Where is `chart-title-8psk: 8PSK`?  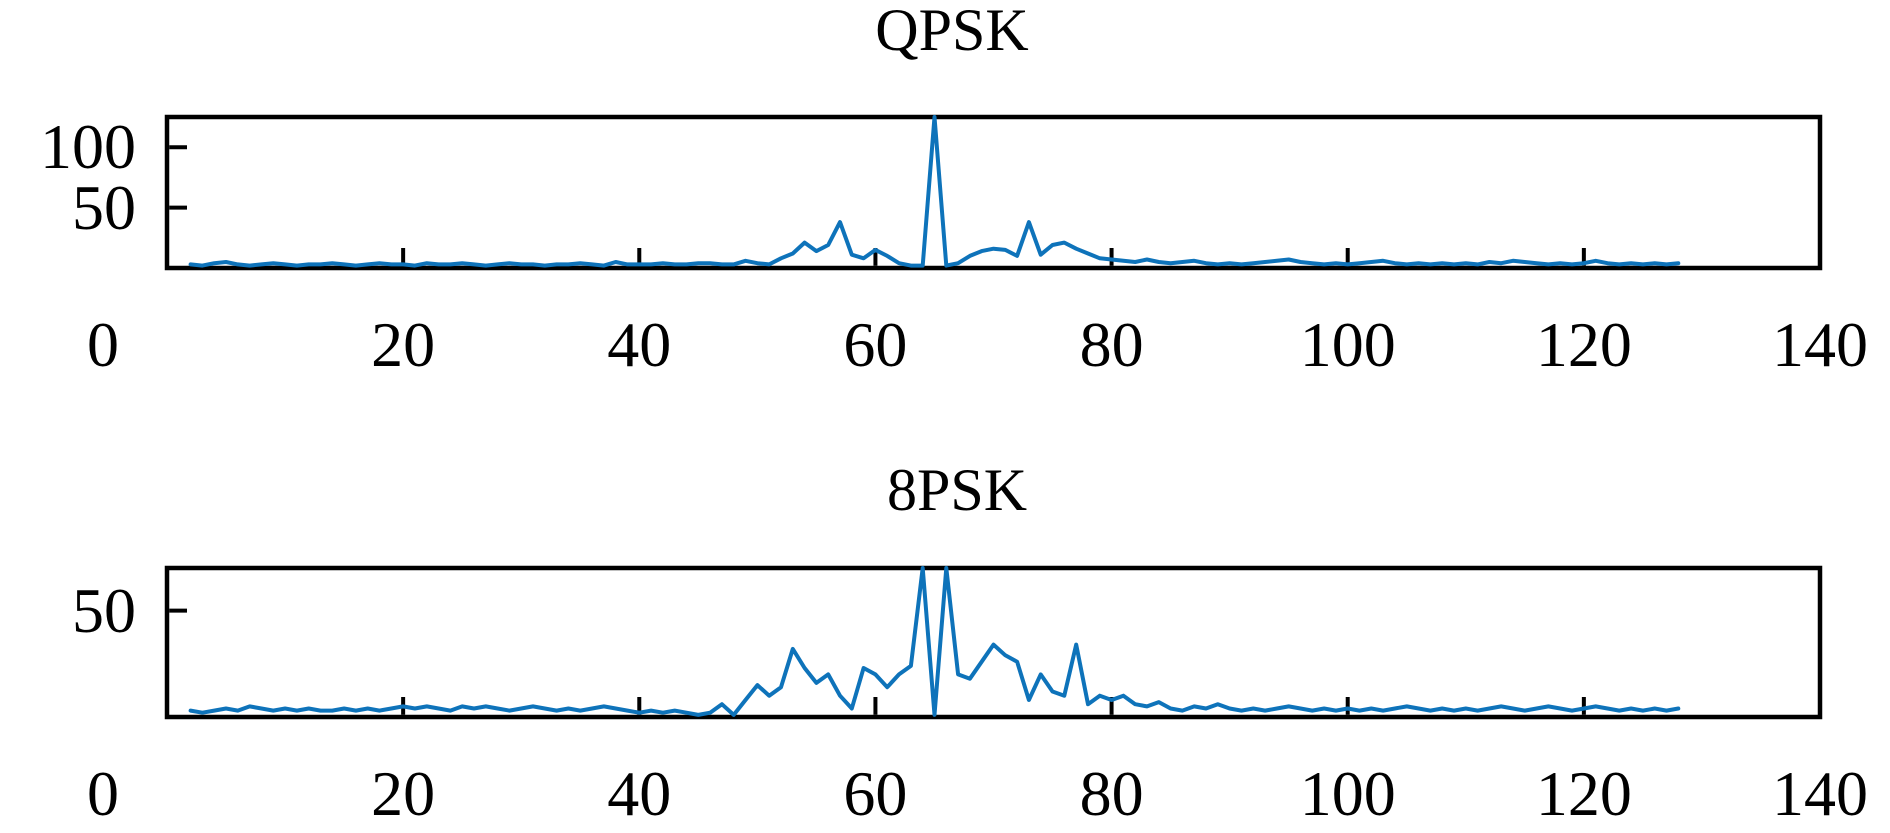
chart-title-8psk: 8PSK is located at coordinates (957, 490).